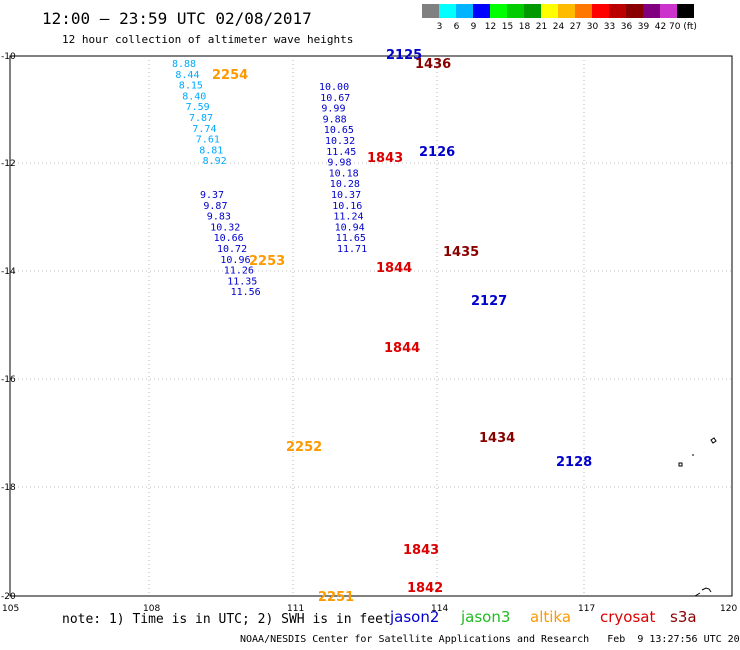  I want to click on swh-value: 7.59, so click(198, 107).